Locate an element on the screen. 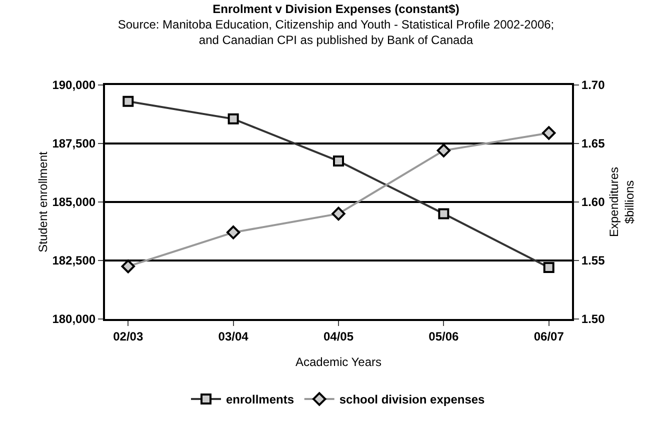 The width and height of the screenshot is (672, 426). x-axis-title: Academic Years is located at coordinates (338, 362).